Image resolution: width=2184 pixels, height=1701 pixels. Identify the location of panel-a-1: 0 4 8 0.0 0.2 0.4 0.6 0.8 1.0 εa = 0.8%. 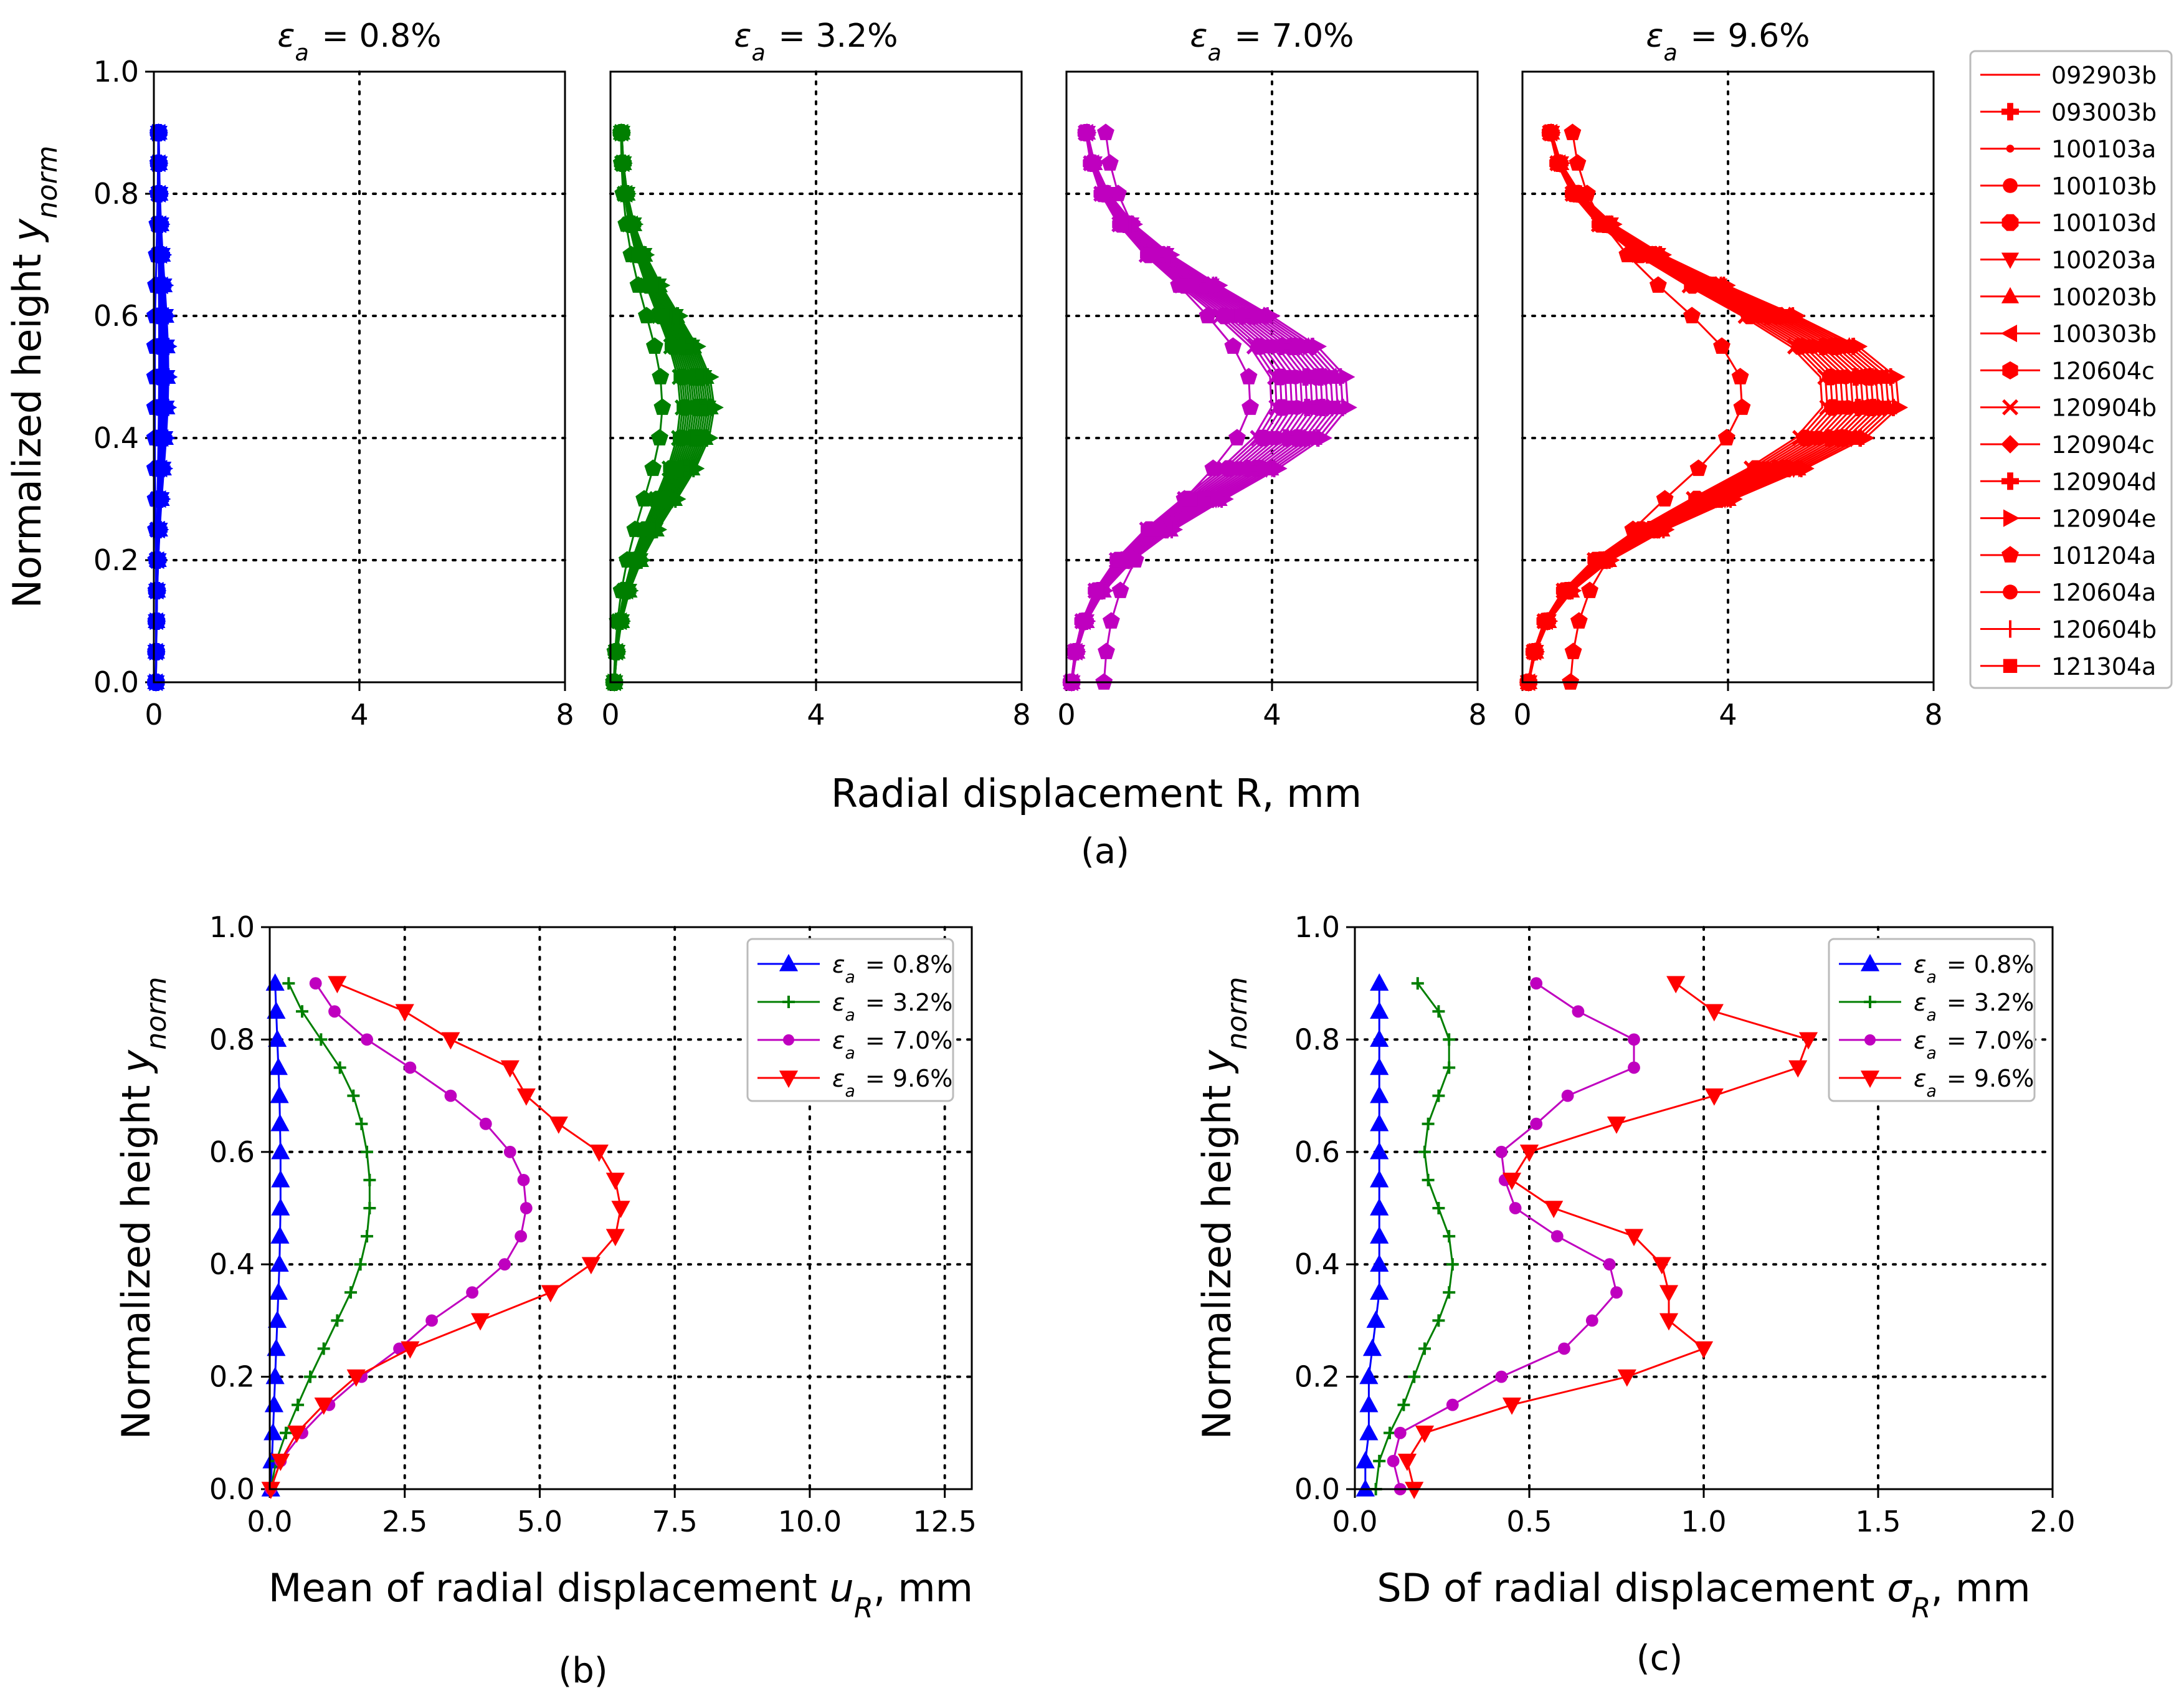
(333, 374).